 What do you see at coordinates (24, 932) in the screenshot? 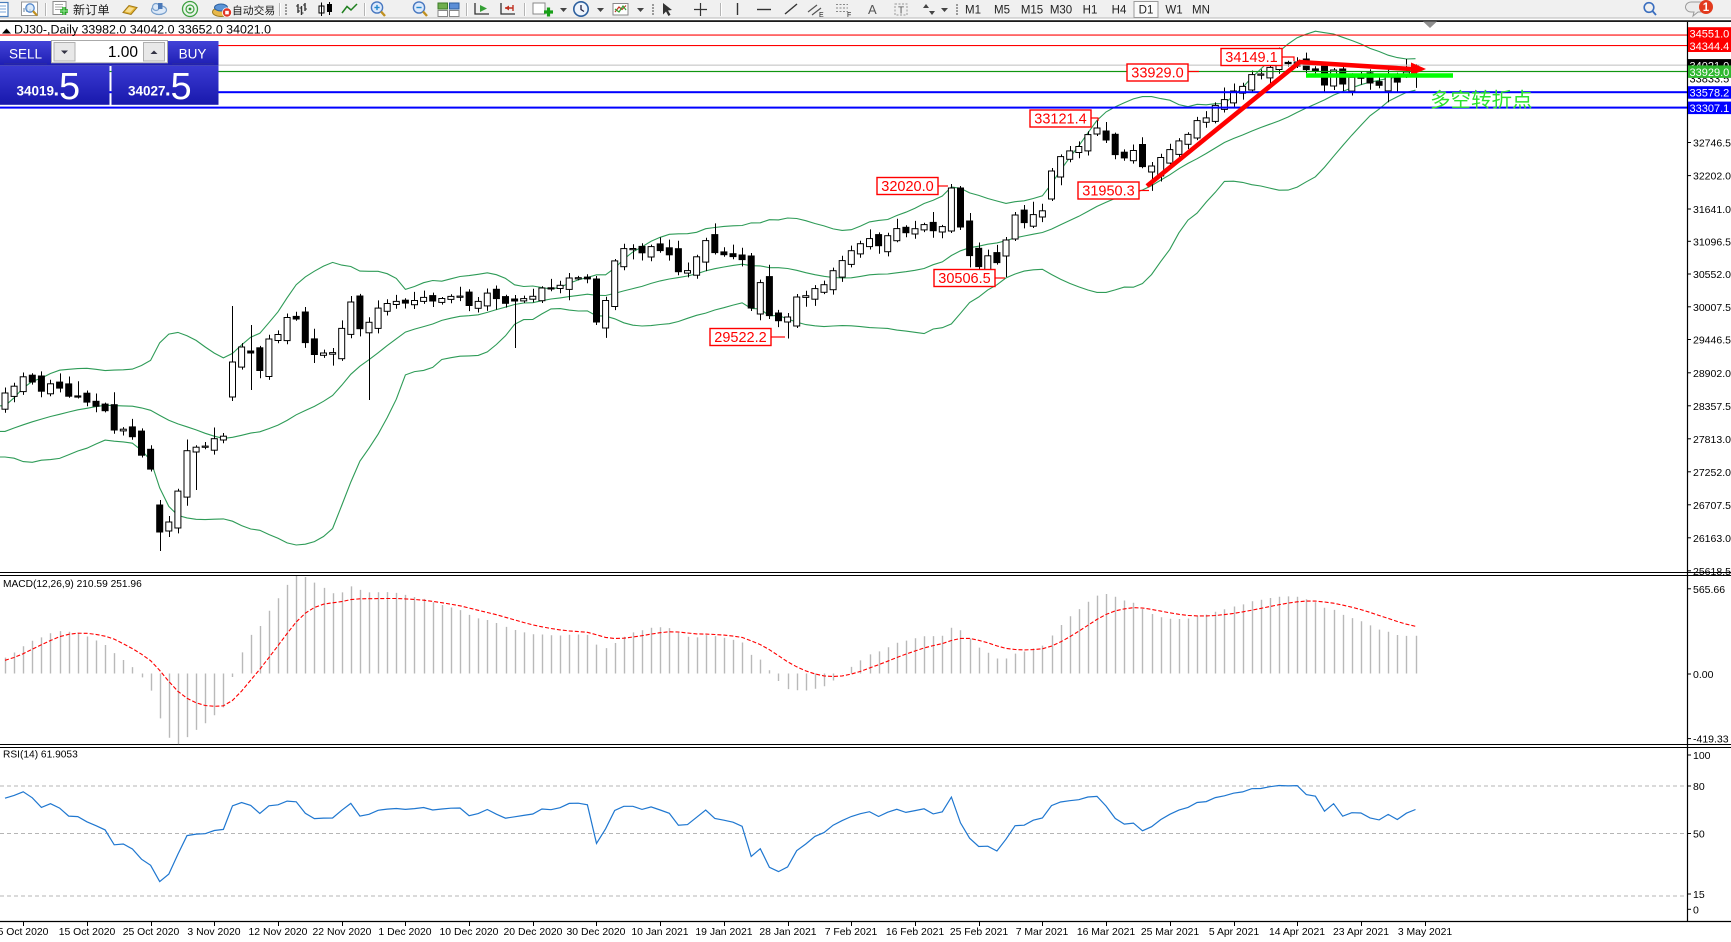
I see `svg-text: 5 Oct 2020` at bounding box center [24, 932].